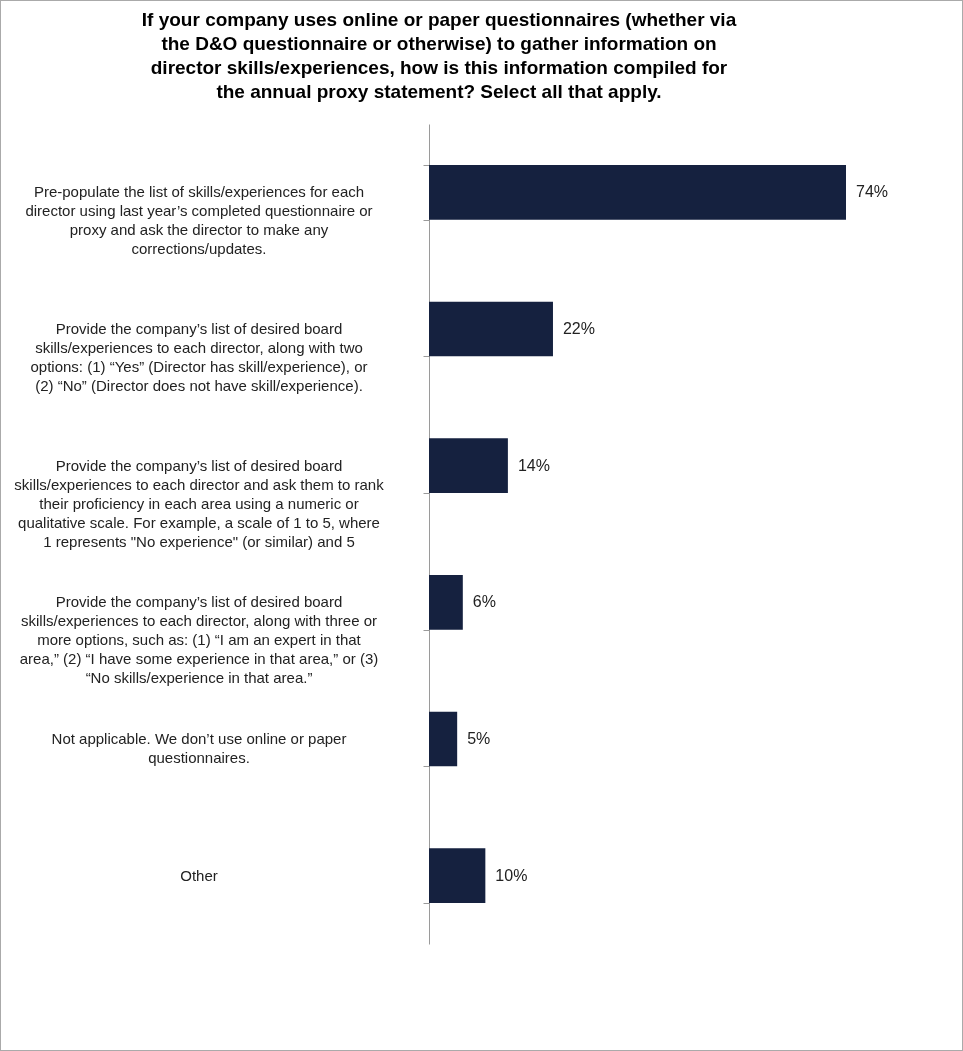 The image size is (963, 1051). Describe the element at coordinates (479, 738) in the screenshot. I see `data-label: 5%` at that location.